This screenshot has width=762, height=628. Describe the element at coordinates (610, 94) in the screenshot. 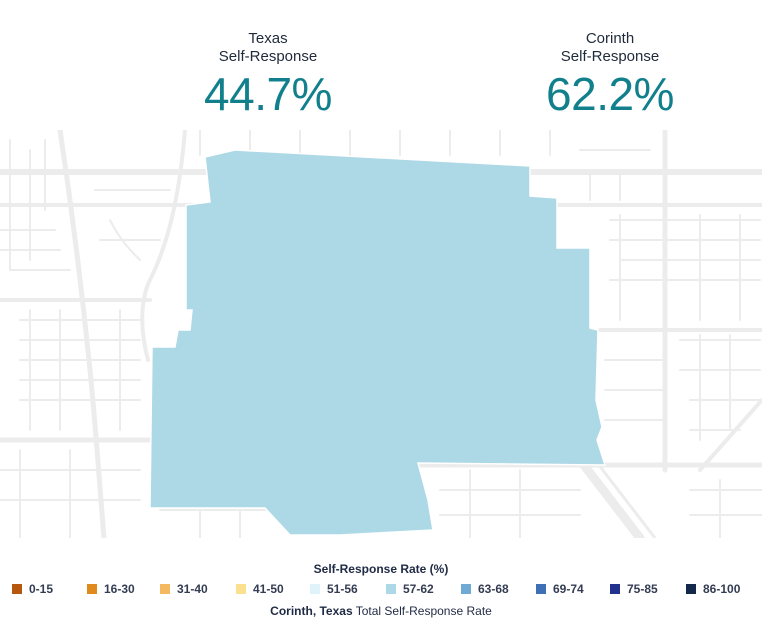

I see `corinth-stat-value: 62.2%` at that location.